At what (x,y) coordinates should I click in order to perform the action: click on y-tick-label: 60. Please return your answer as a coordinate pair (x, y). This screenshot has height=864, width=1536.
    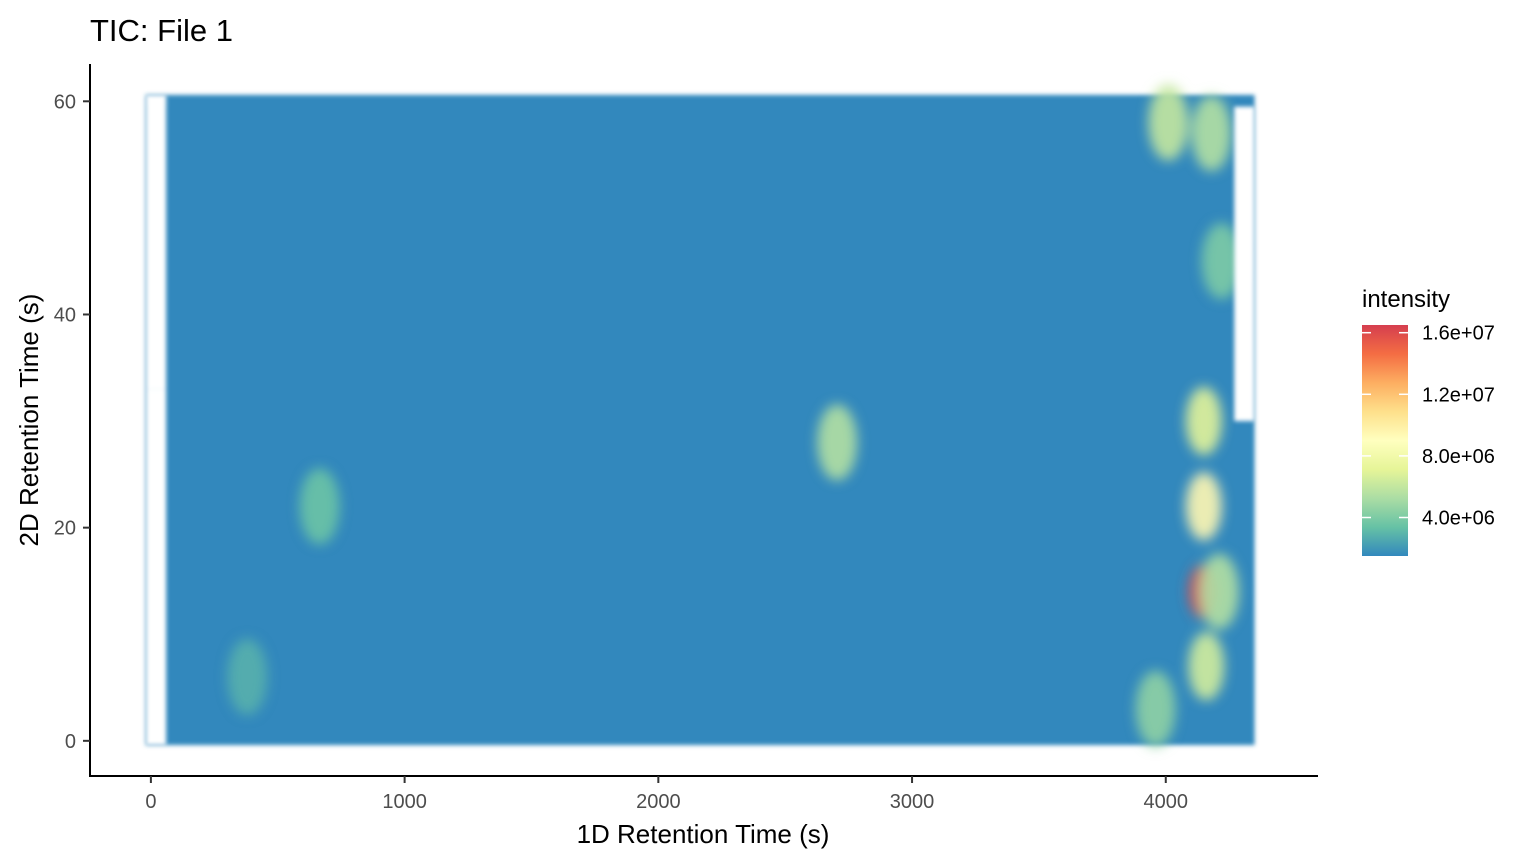
    Looking at the image, I should click on (65, 102).